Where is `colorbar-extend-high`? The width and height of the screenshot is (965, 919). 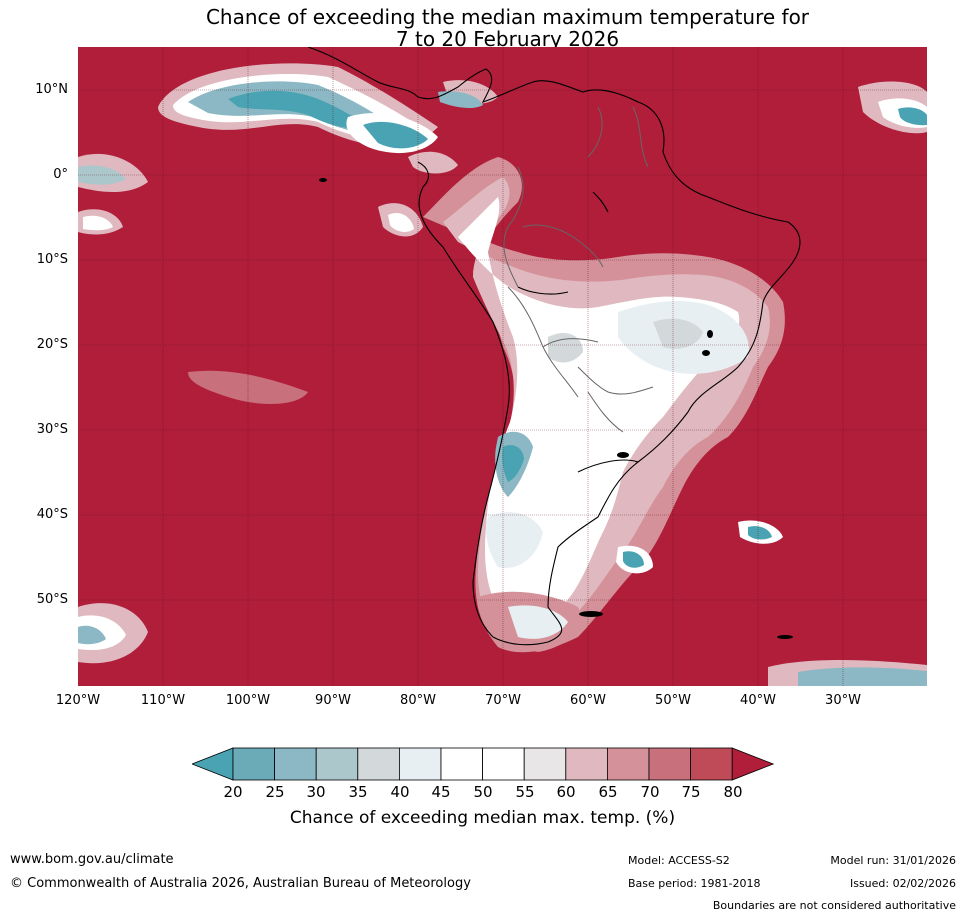
colorbar-extend-high is located at coordinates (752, 764).